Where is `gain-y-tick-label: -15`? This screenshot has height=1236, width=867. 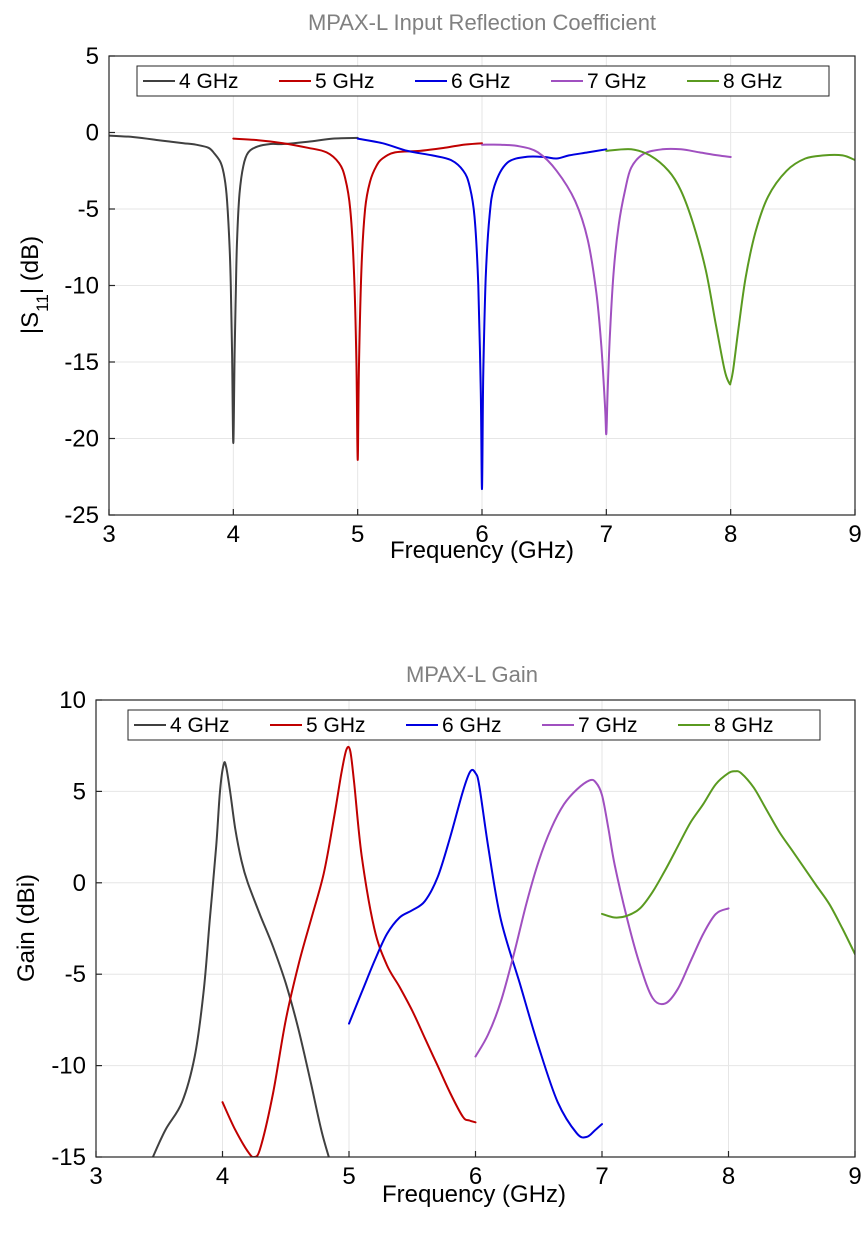
gain-y-tick-label: -15 is located at coordinates (68, 1157).